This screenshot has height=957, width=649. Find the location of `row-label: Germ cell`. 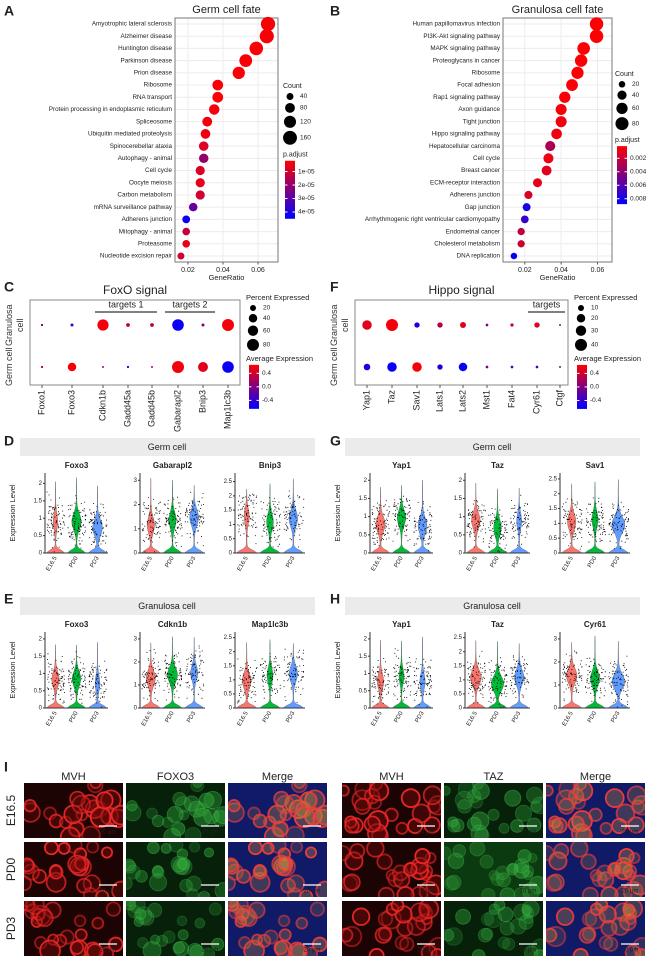

row-label: Germ cell is located at coordinates (334, 367).